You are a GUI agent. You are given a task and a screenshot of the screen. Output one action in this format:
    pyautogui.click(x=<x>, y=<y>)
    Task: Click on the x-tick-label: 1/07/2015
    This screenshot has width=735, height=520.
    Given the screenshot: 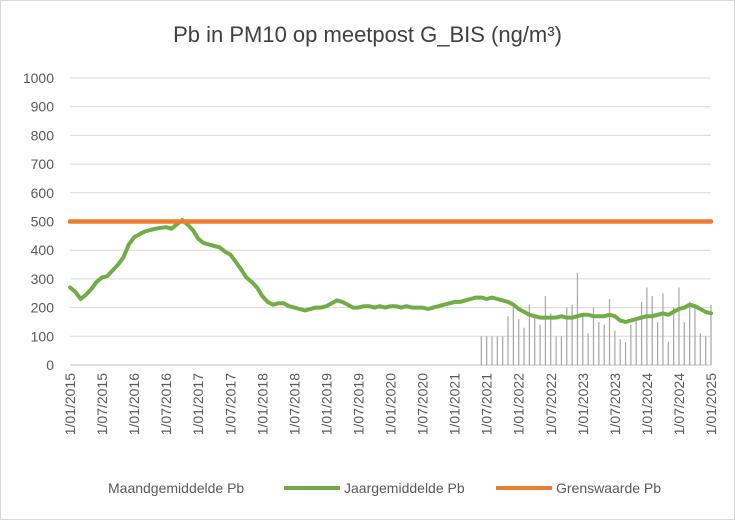 What is the action you would take?
    pyautogui.click(x=102, y=404)
    